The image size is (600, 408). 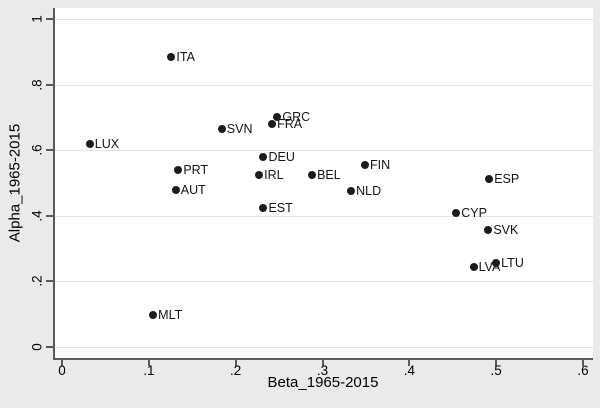 I want to click on x-tick-label: .1, so click(x=149, y=370).